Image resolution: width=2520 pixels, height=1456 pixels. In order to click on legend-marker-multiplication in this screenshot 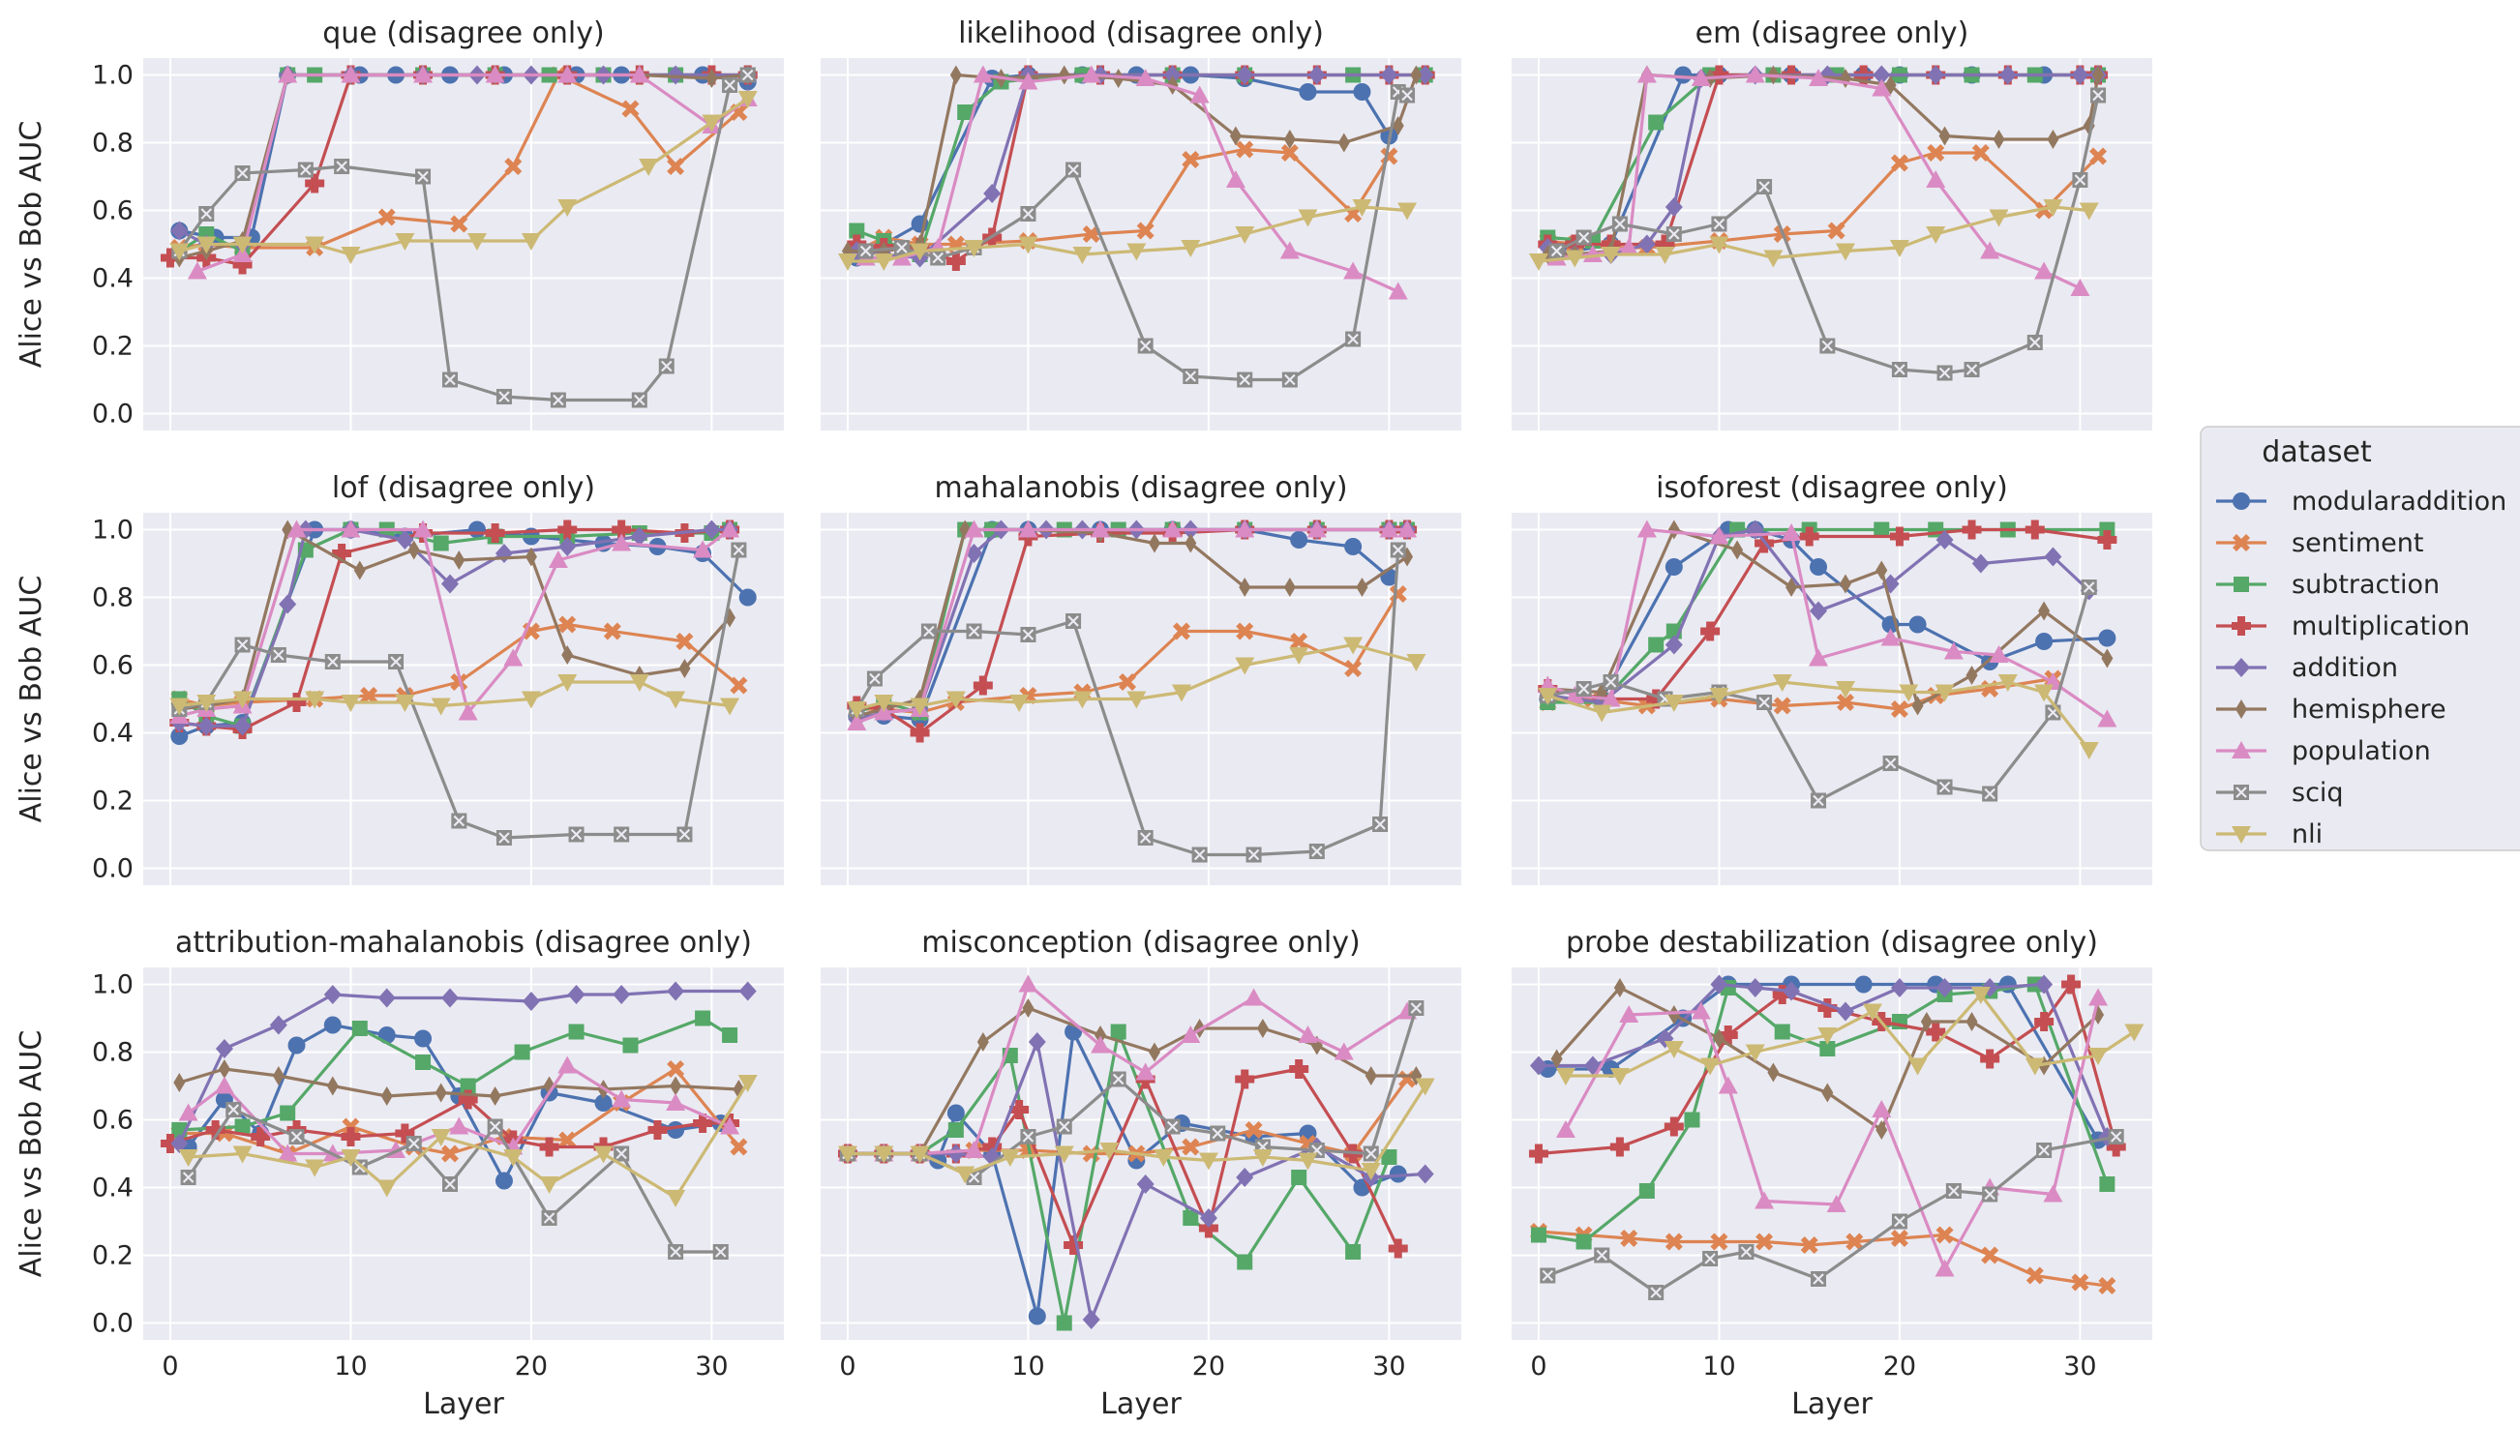, I will do `click(2241, 626)`.